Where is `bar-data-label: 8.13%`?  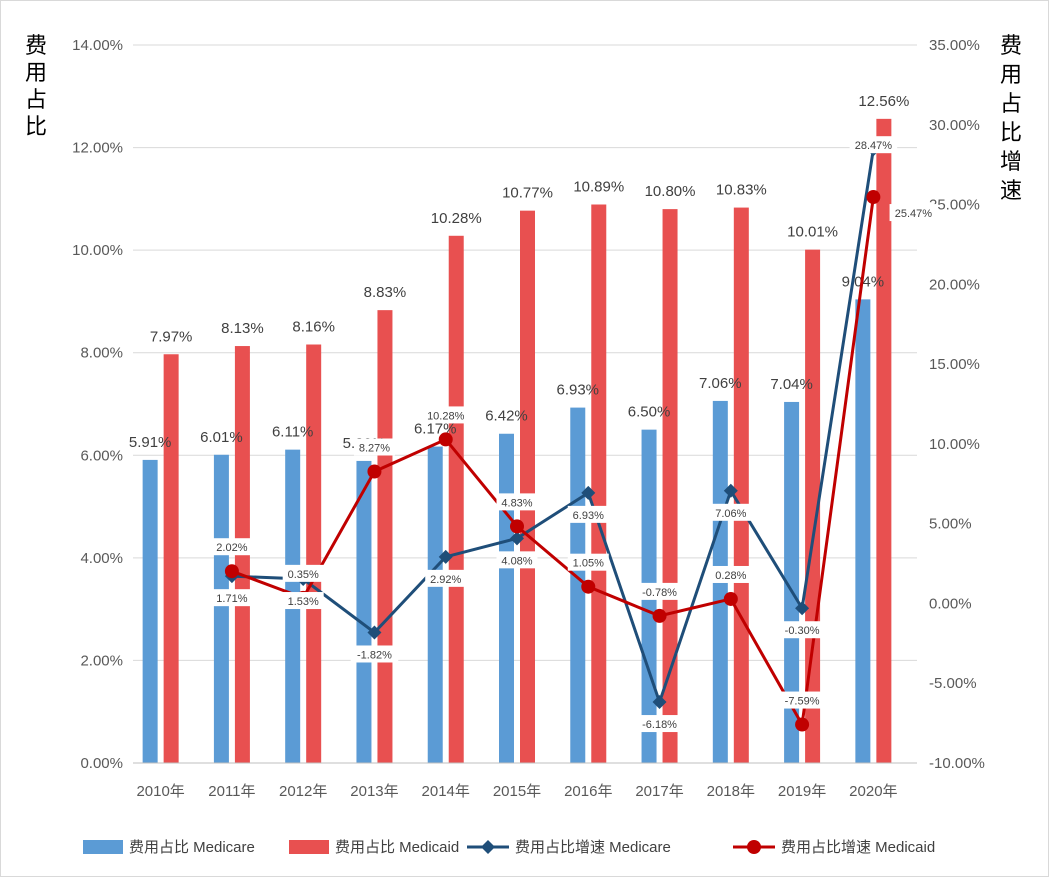 bar-data-label: 8.13% is located at coordinates (242, 328).